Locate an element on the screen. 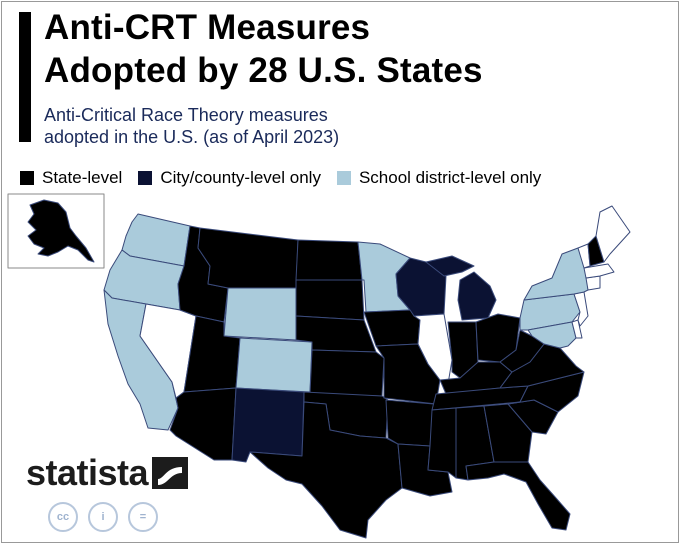 The width and height of the screenshot is (680, 544). legend-item-city-county: City/county-level only is located at coordinates (229, 178).